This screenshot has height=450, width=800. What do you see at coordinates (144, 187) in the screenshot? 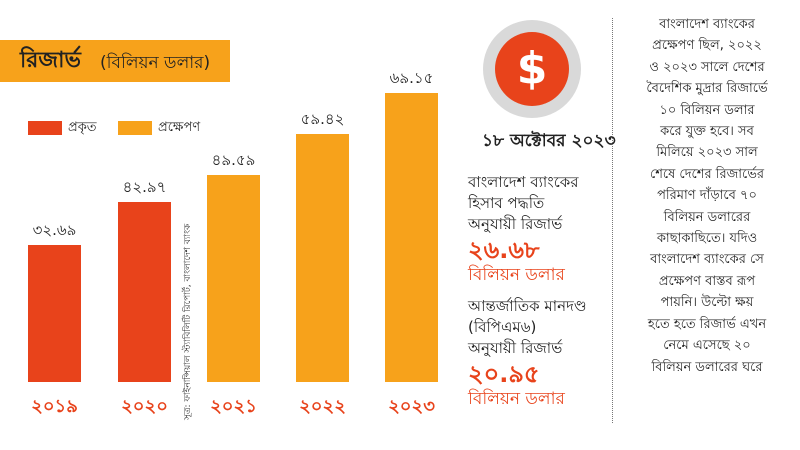
I see `bar-value-label: ৪২.৯৭` at bounding box center [144, 187].